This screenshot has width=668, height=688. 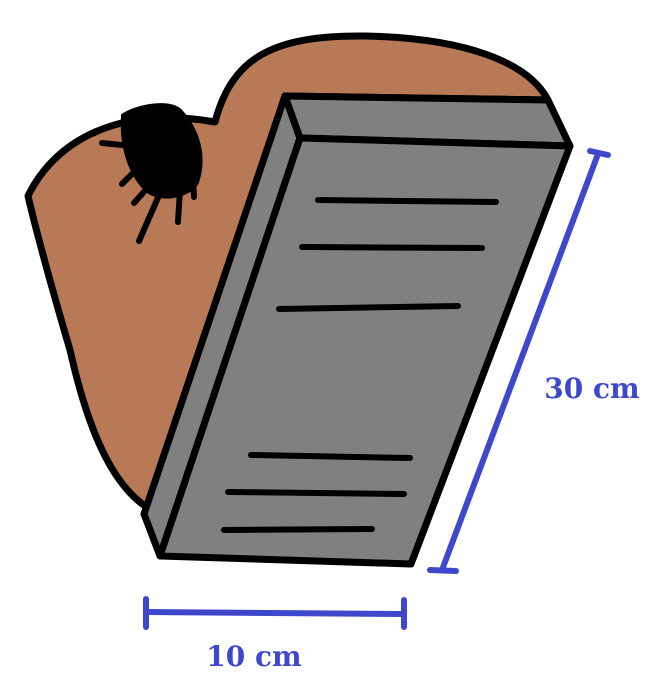 I want to click on width-dimension-line, so click(x=275, y=613).